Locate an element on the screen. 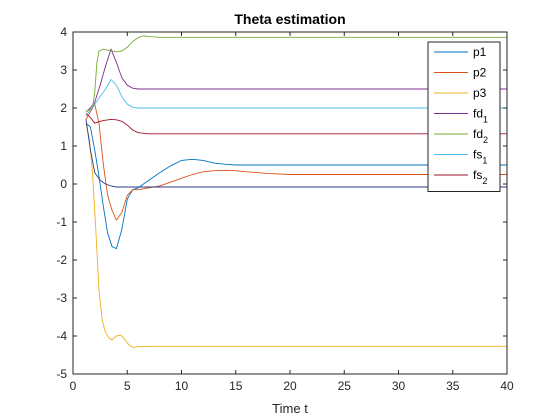 The width and height of the screenshot is (560, 420). legend-box is located at coordinates (464, 116).